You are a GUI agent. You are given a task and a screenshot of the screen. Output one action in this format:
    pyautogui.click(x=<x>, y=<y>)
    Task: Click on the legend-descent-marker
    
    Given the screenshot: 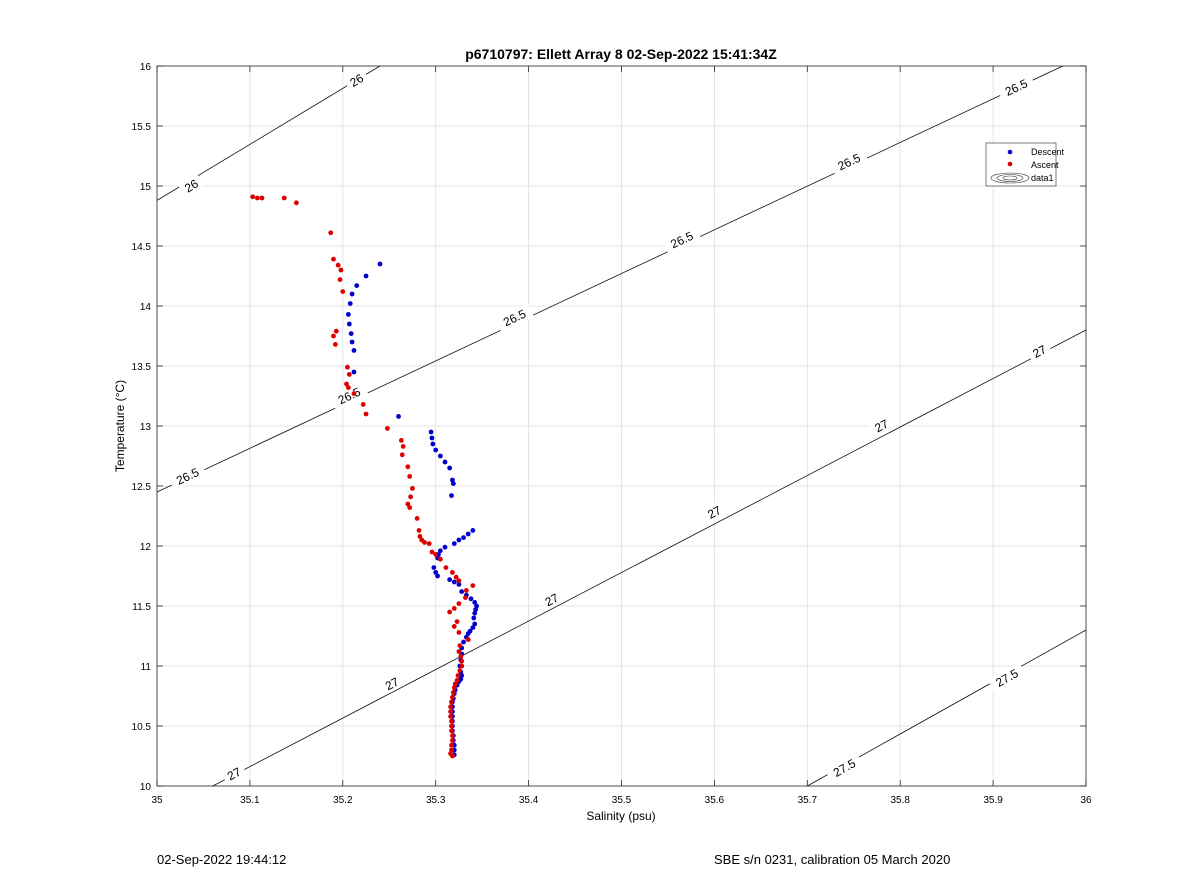 What is the action you would take?
    pyautogui.click(x=1010, y=152)
    